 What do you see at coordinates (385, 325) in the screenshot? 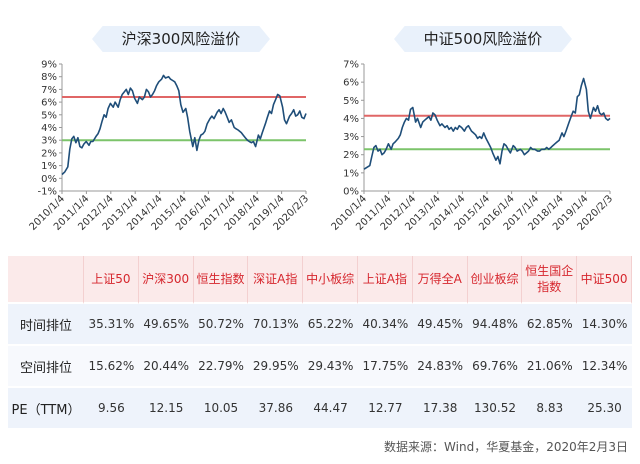
I see `table-cell: 40.34%` at bounding box center [385, 325].